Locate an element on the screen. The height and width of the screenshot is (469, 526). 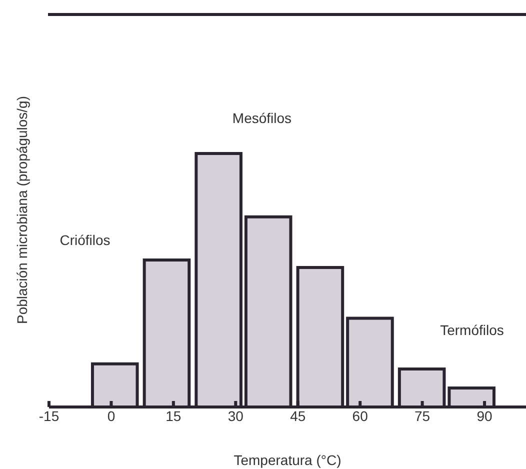
x-tick-label: 30 is located at coordinates (236, 416).